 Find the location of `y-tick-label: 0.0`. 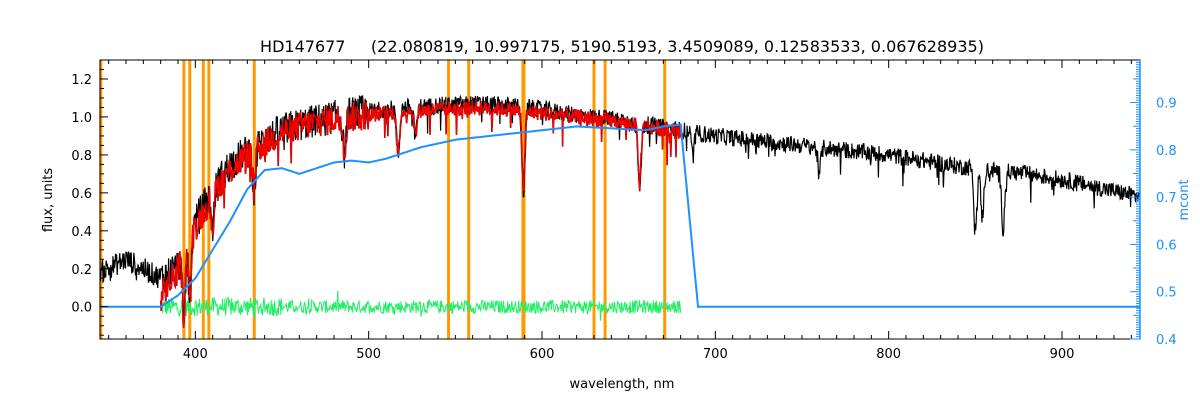

y-tick-label: 0.0 is located at coordinates (81, 308).